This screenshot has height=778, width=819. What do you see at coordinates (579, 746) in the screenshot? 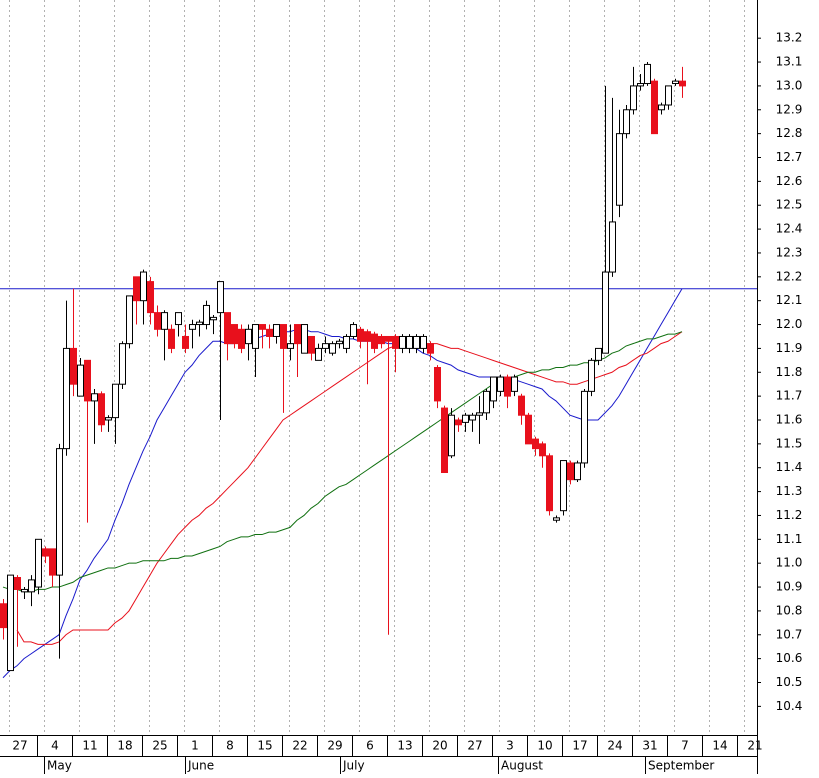
I see `x-tick-label: 17` at bounding box center [579, 746].